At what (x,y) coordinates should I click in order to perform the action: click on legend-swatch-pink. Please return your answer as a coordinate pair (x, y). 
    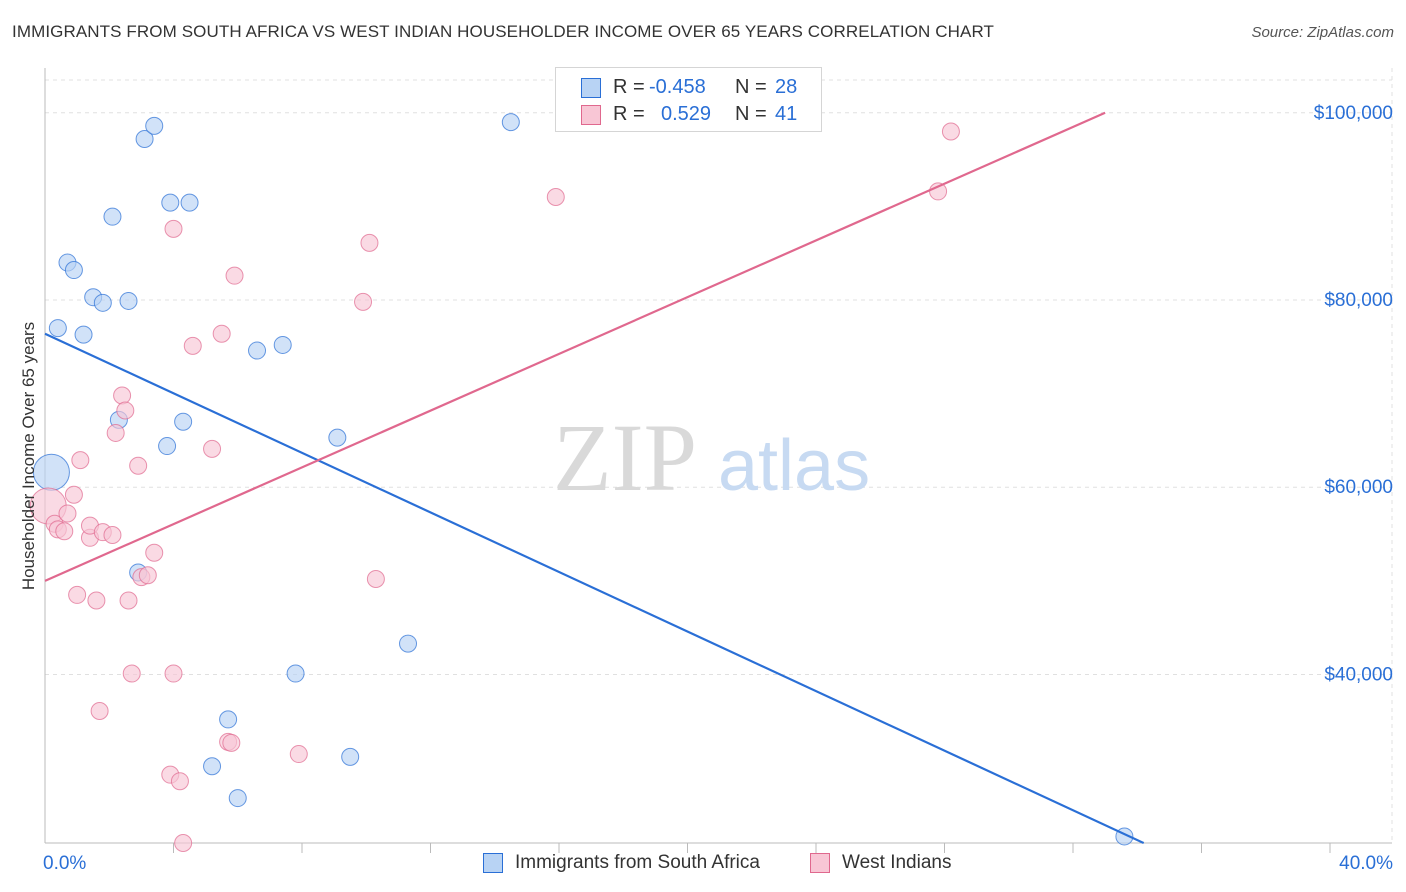
    Looking at the image, I should click on (591, 115).